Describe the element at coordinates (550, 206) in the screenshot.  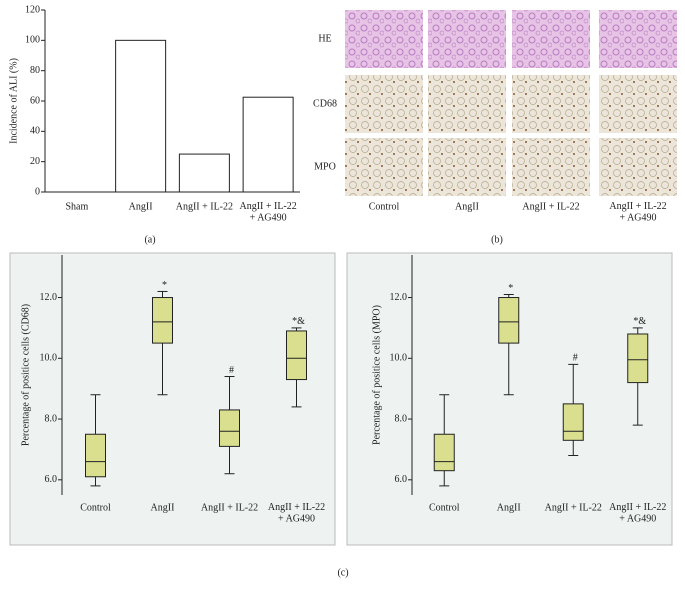
I see `column-label: AngII + IL-22` at that location.